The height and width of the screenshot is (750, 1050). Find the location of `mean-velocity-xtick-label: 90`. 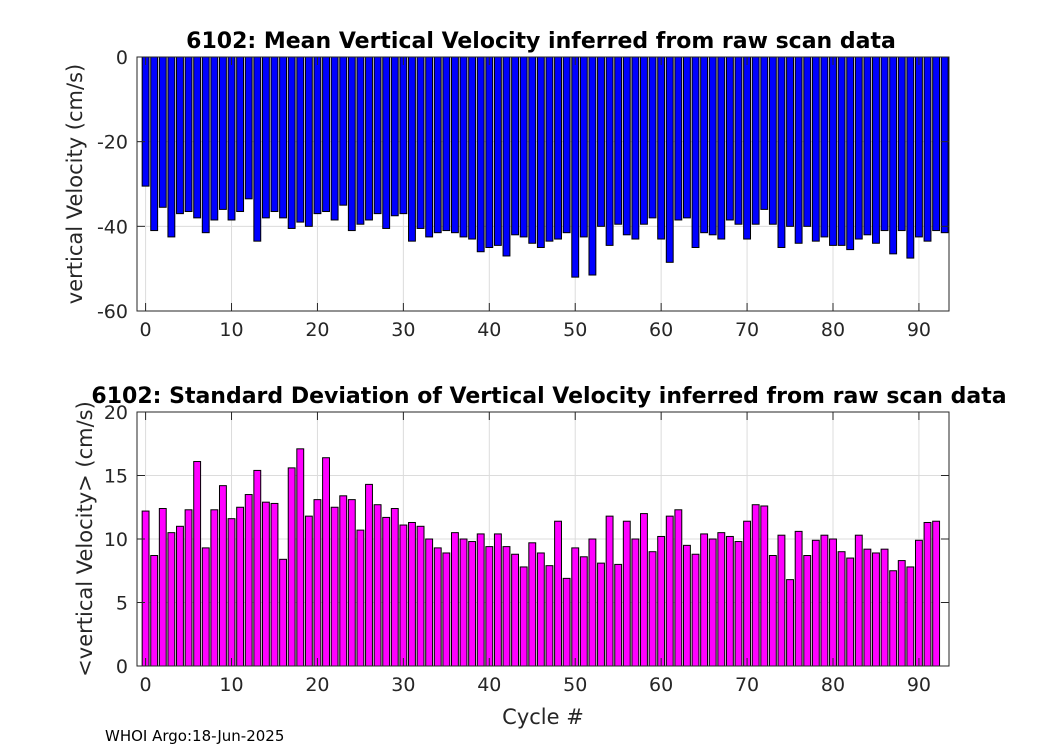

mean-velocity-xtick-label: 90 is located at coordinates (919, 330).